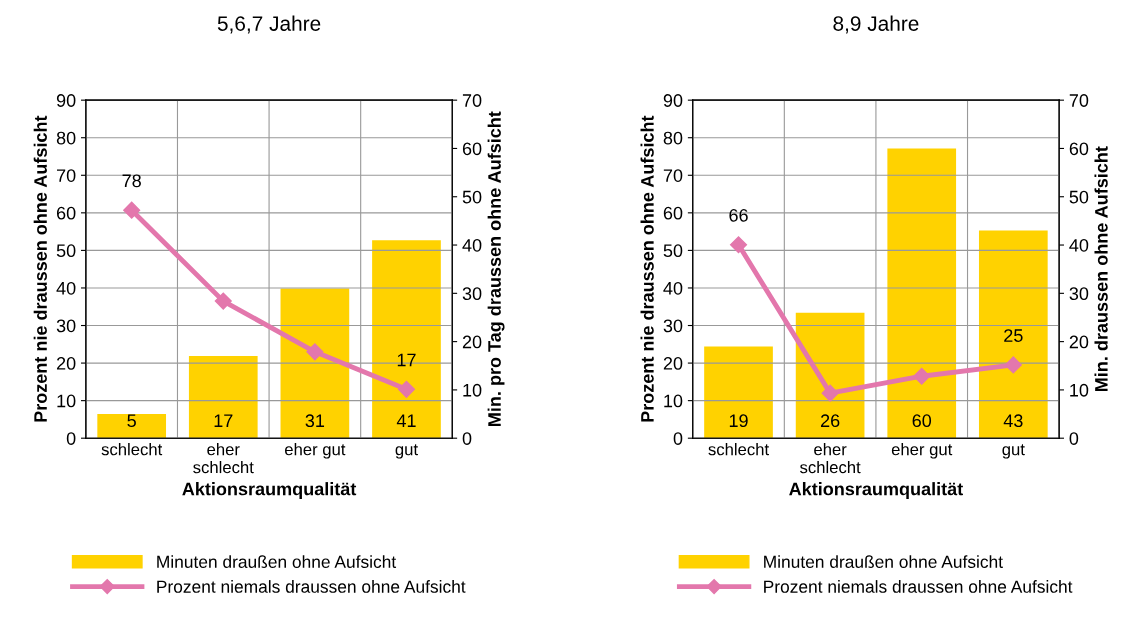  What do you see at coordinates (738, 215) in the screenshot?
I see `annotation: 66` at bounding box center [738, 215].